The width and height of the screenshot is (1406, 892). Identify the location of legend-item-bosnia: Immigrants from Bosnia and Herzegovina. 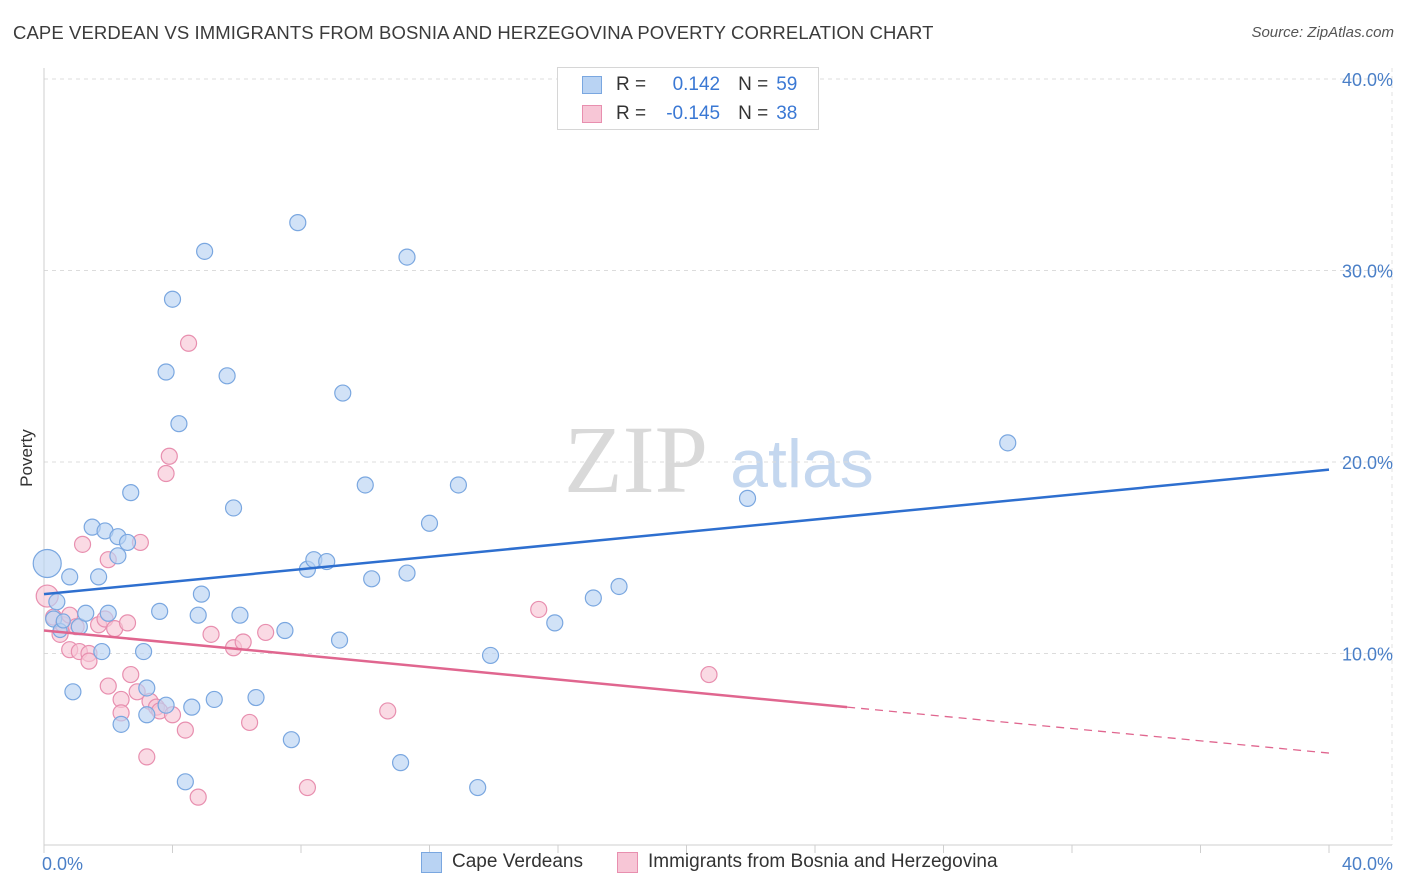
(807, 862).